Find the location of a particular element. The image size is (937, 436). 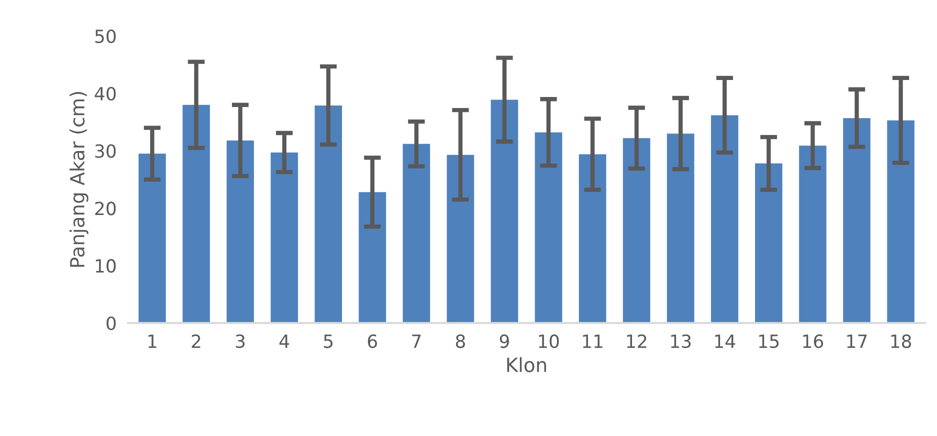

x-tick-label: 10 is located at coordinates (549, 341).